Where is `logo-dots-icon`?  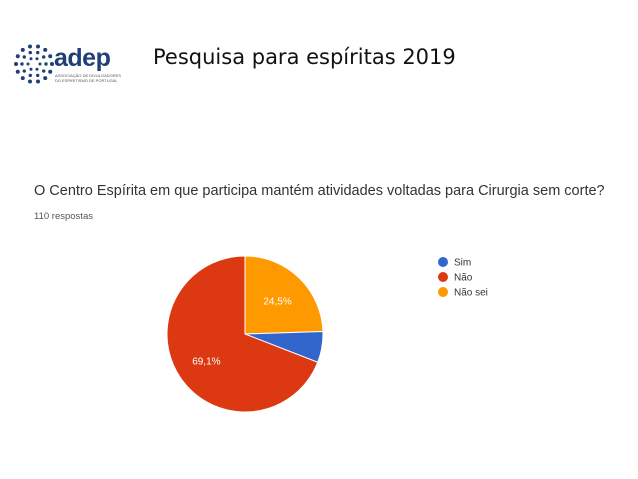
logo-dots-icon is located at coordinates (34, 64).